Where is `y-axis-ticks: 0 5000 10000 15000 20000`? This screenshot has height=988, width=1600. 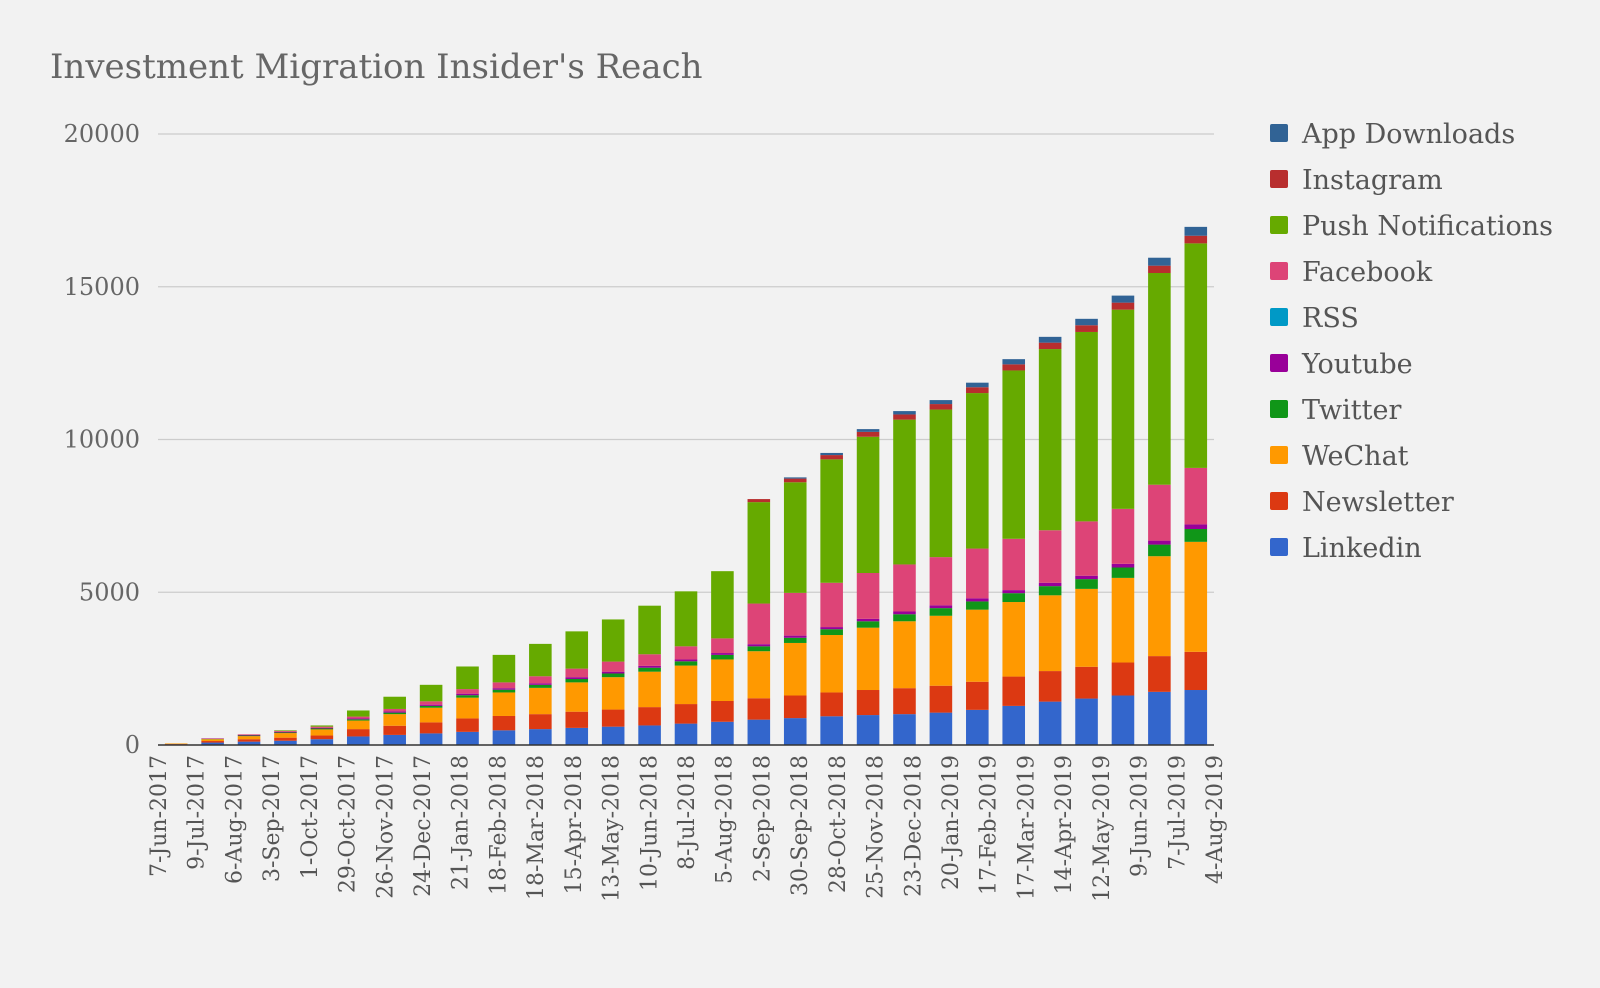 y-axis-ticks: 0 5000 10000 15000 20000 is located at coordinates (102, 439).